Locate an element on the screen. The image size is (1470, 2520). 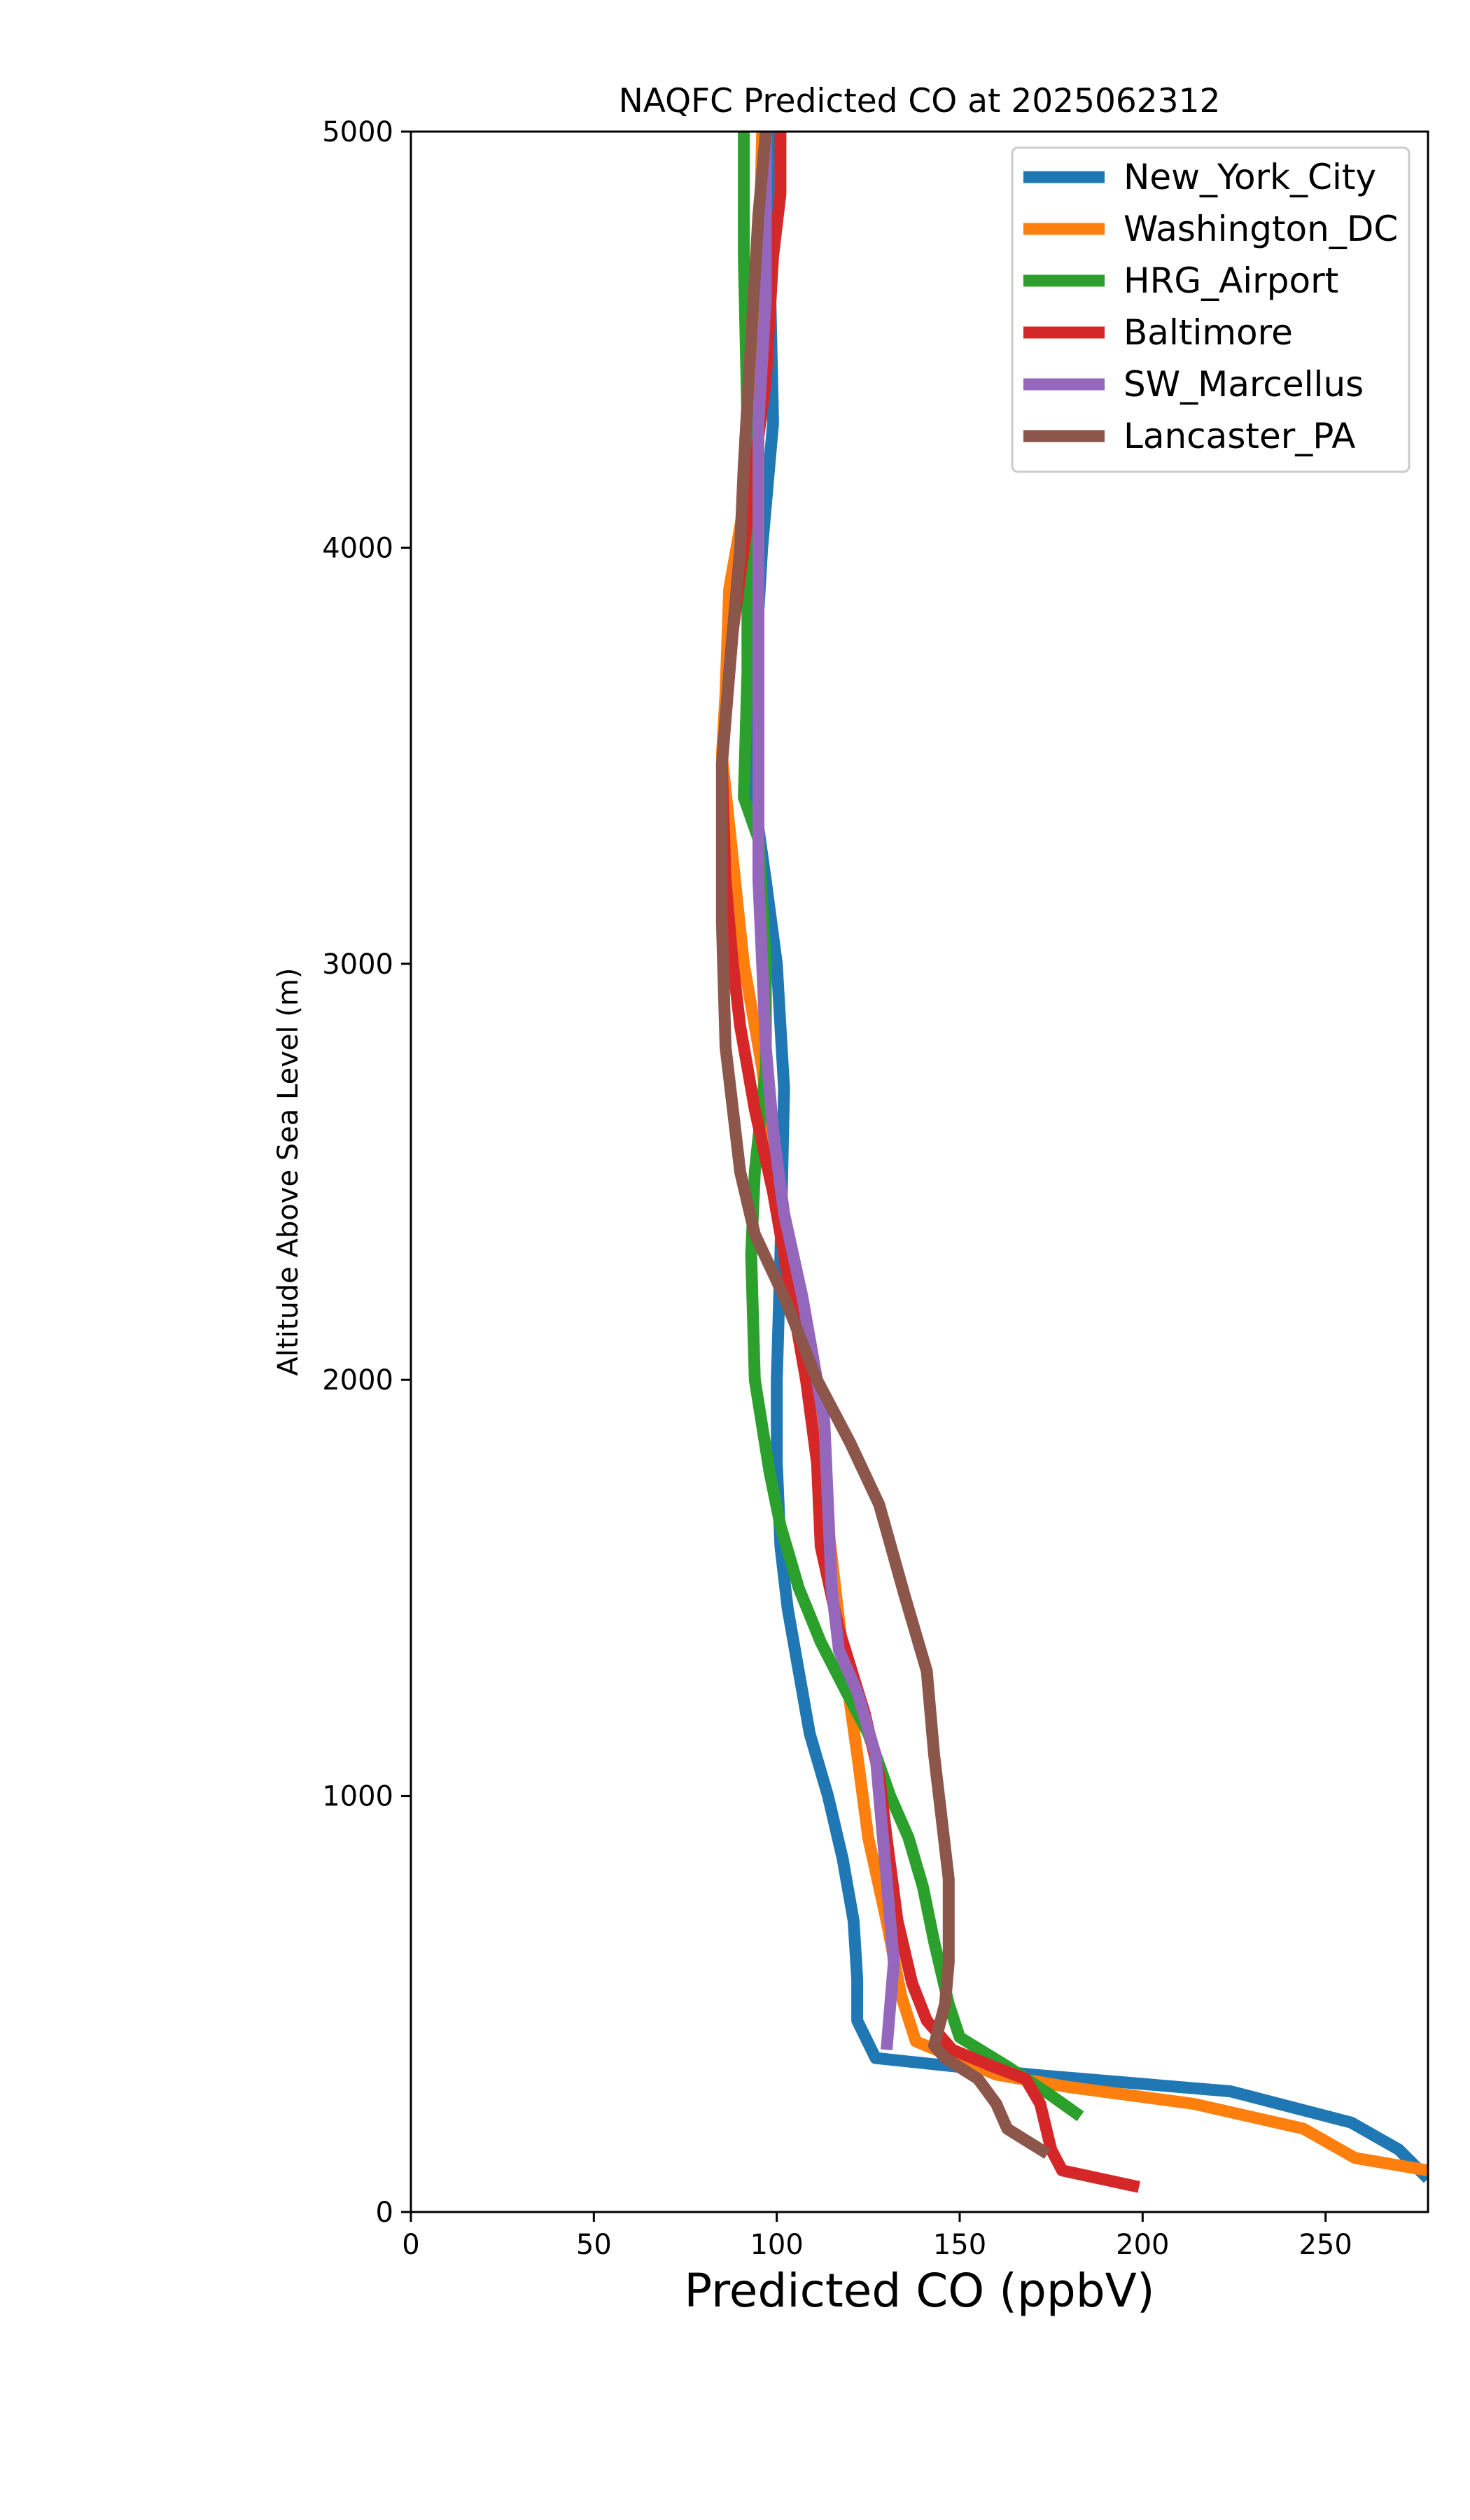
chart-title: NAQFC Predicted CO at 2025062312 is located at coordinates (920, 101).